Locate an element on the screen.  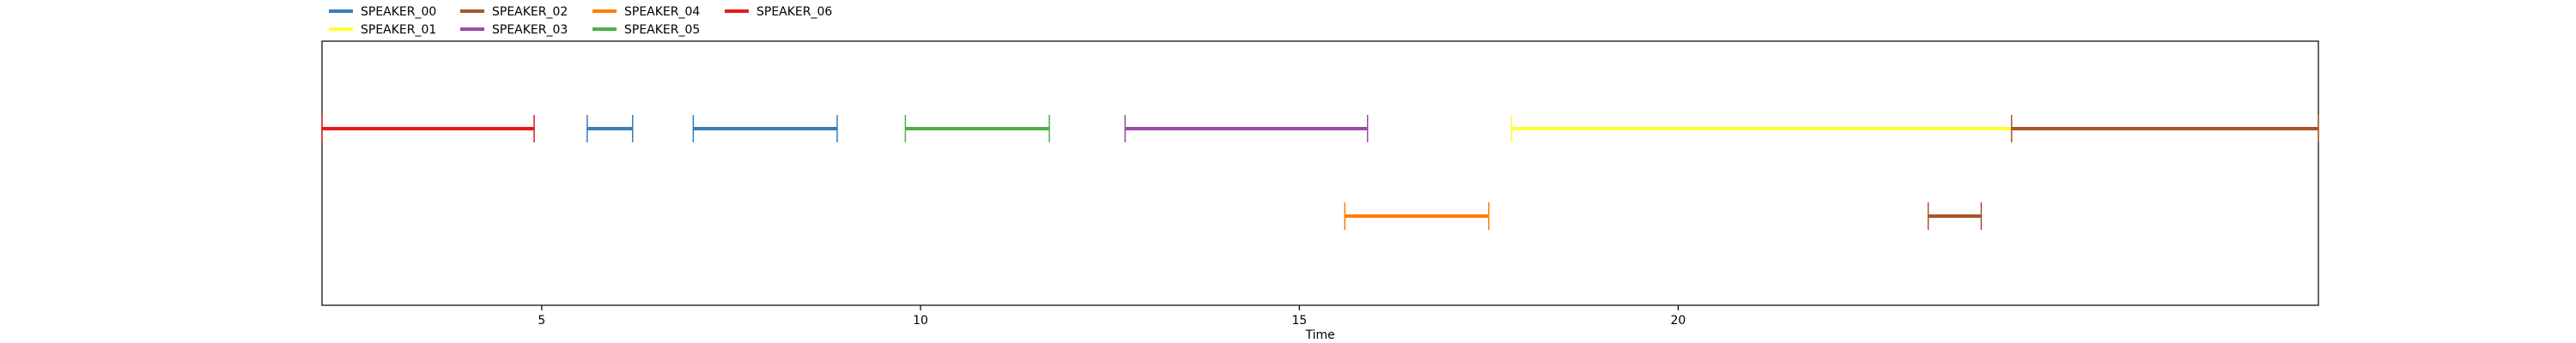
x-tick-label: 15 is located at coordinates (1299, 321).